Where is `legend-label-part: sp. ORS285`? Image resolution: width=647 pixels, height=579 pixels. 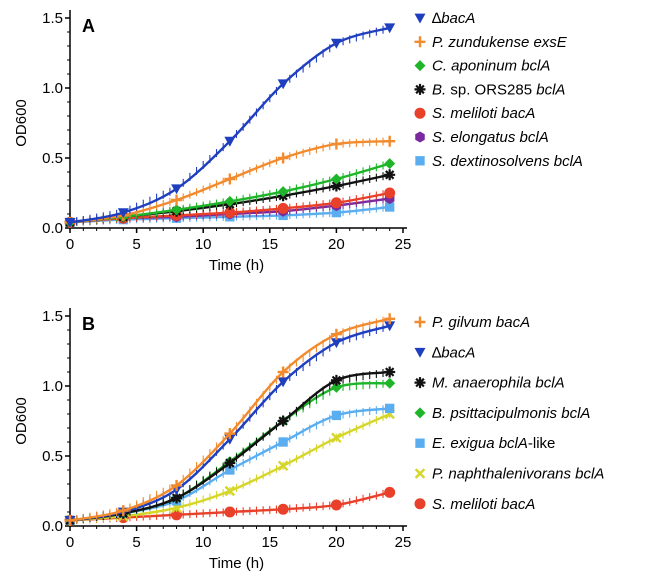 legend-label-part: sp. ORS285 is located at coordinates (491, 89).